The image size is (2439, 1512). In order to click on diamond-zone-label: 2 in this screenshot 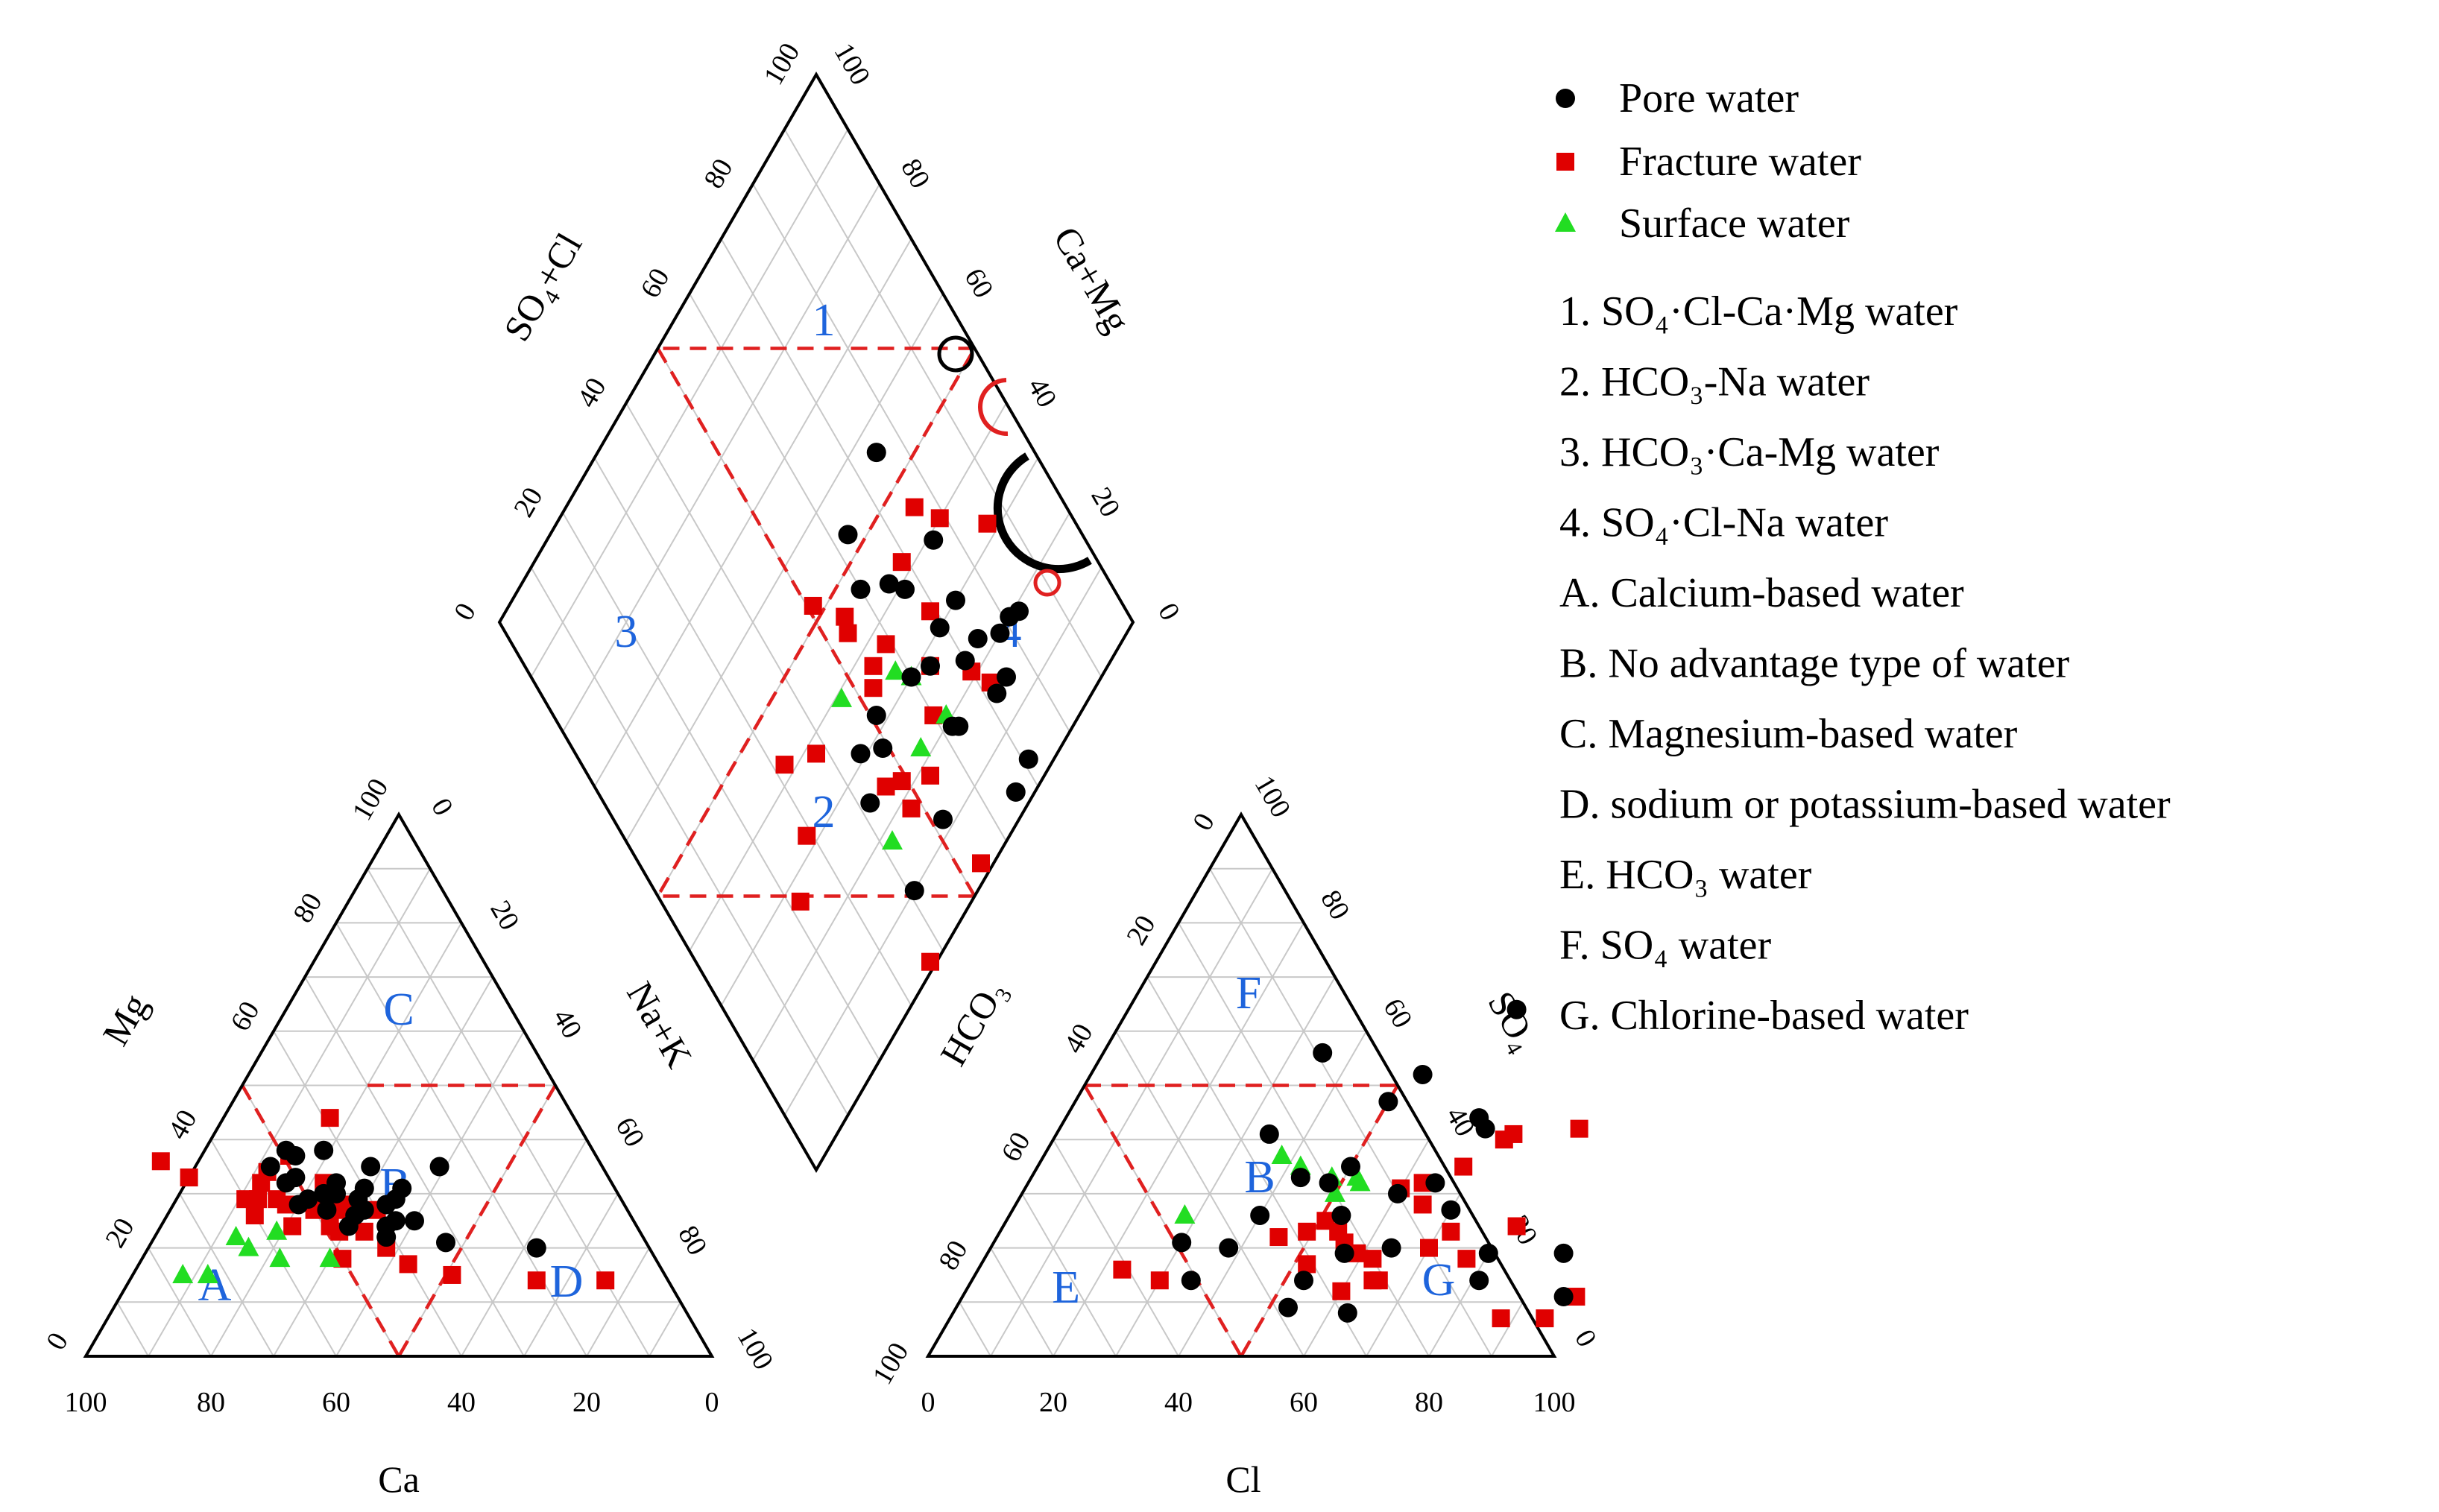, I will do `click(825, 813)`.